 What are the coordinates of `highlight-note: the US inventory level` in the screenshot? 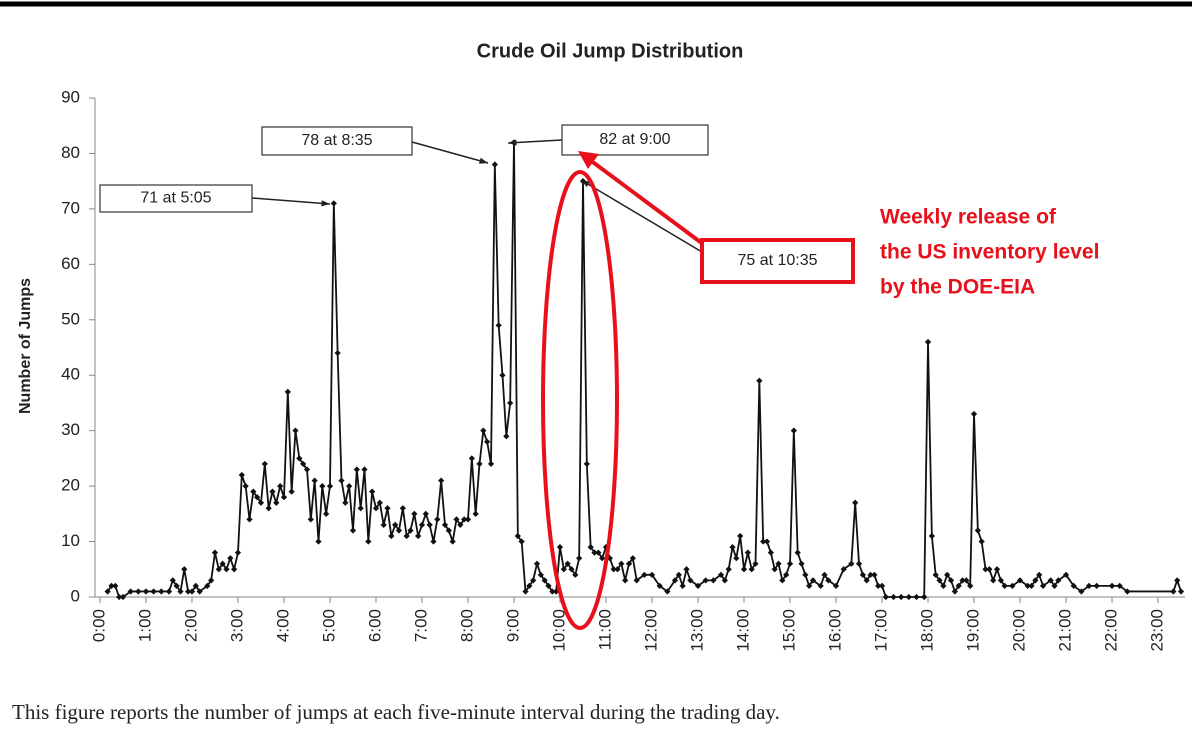 It's located at (989, 252).